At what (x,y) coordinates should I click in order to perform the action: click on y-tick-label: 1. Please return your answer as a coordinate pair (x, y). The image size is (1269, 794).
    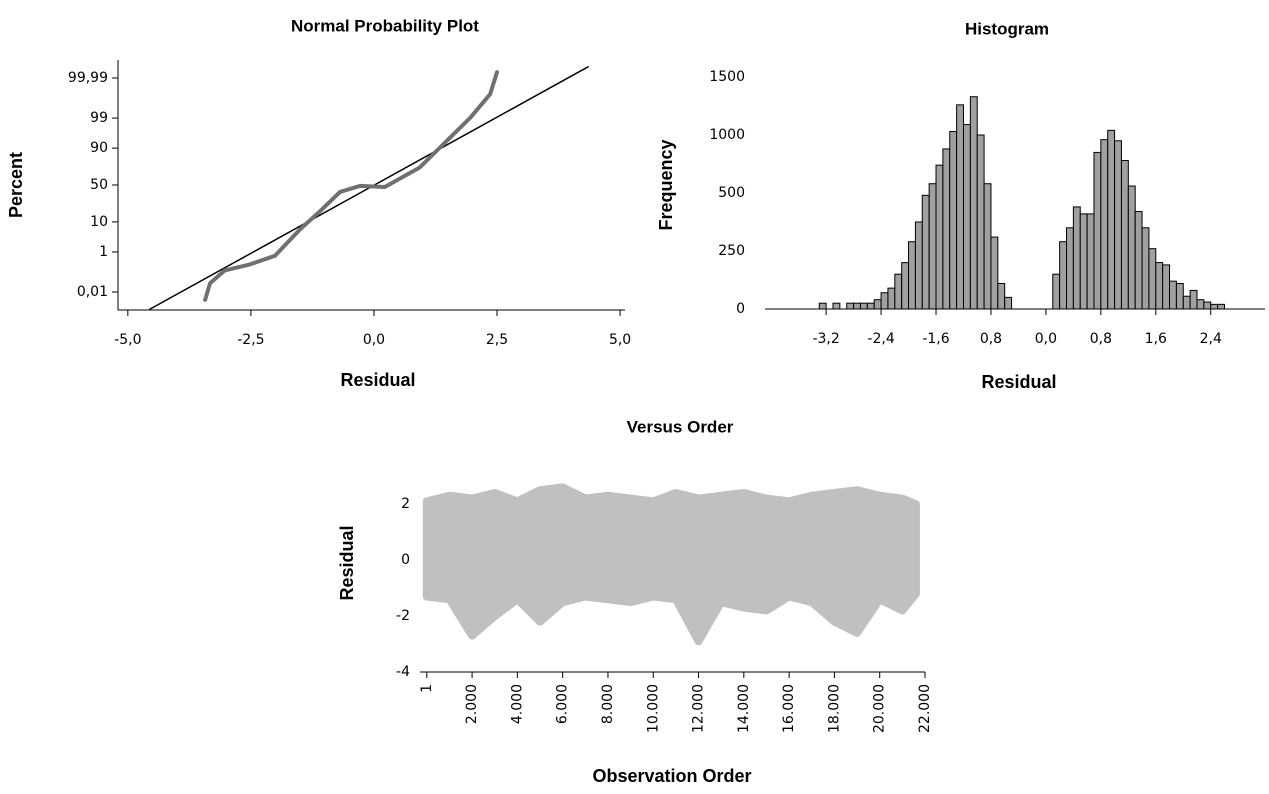
    Looking at the image, I should click on (103, 252).